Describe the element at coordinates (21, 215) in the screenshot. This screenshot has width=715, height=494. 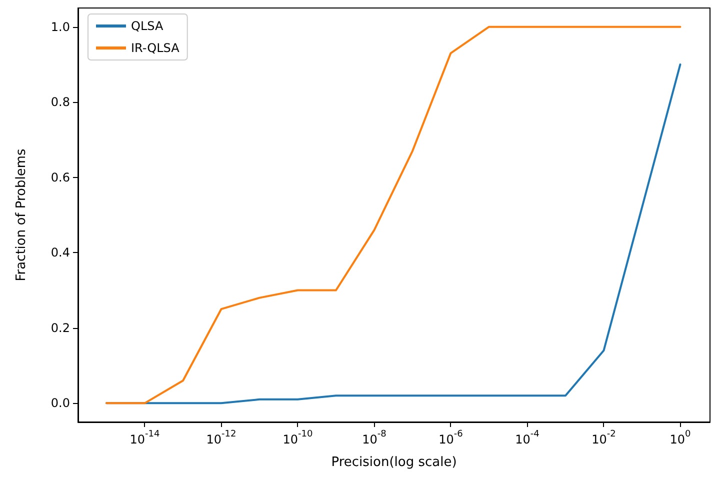
I see `y-axis-title: Fraction of Problems` at that location.